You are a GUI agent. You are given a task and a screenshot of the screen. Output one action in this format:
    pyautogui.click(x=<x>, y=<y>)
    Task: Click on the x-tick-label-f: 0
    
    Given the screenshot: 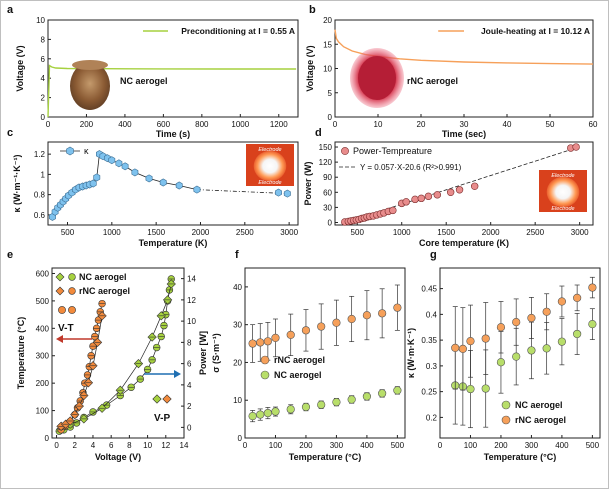 What is the action you would take?
    pyautogui.click(x=245, y=445)
    